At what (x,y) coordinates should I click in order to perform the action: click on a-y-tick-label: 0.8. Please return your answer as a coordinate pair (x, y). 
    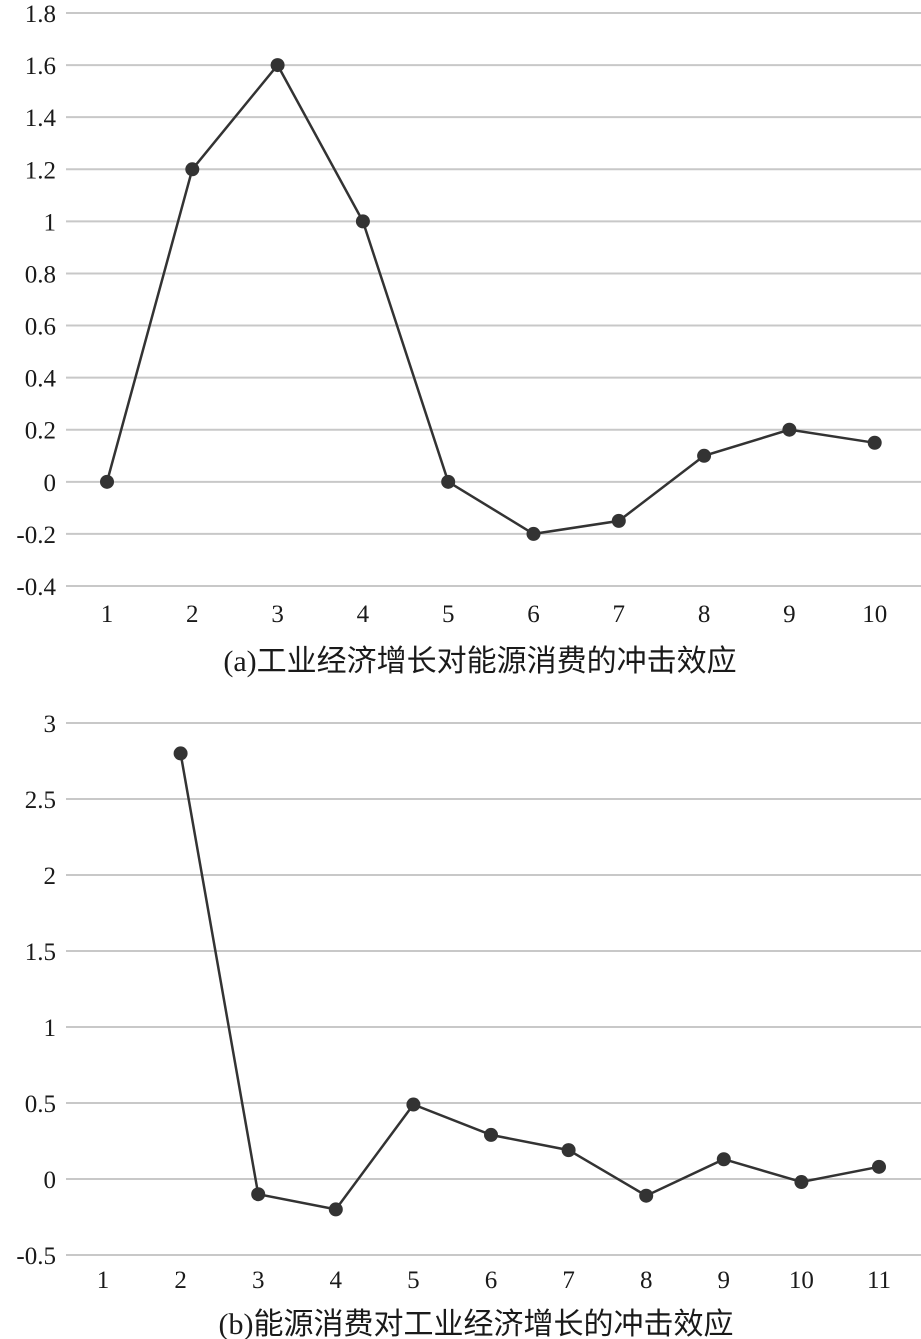
    Looking at the image, I should click on (40, 274).